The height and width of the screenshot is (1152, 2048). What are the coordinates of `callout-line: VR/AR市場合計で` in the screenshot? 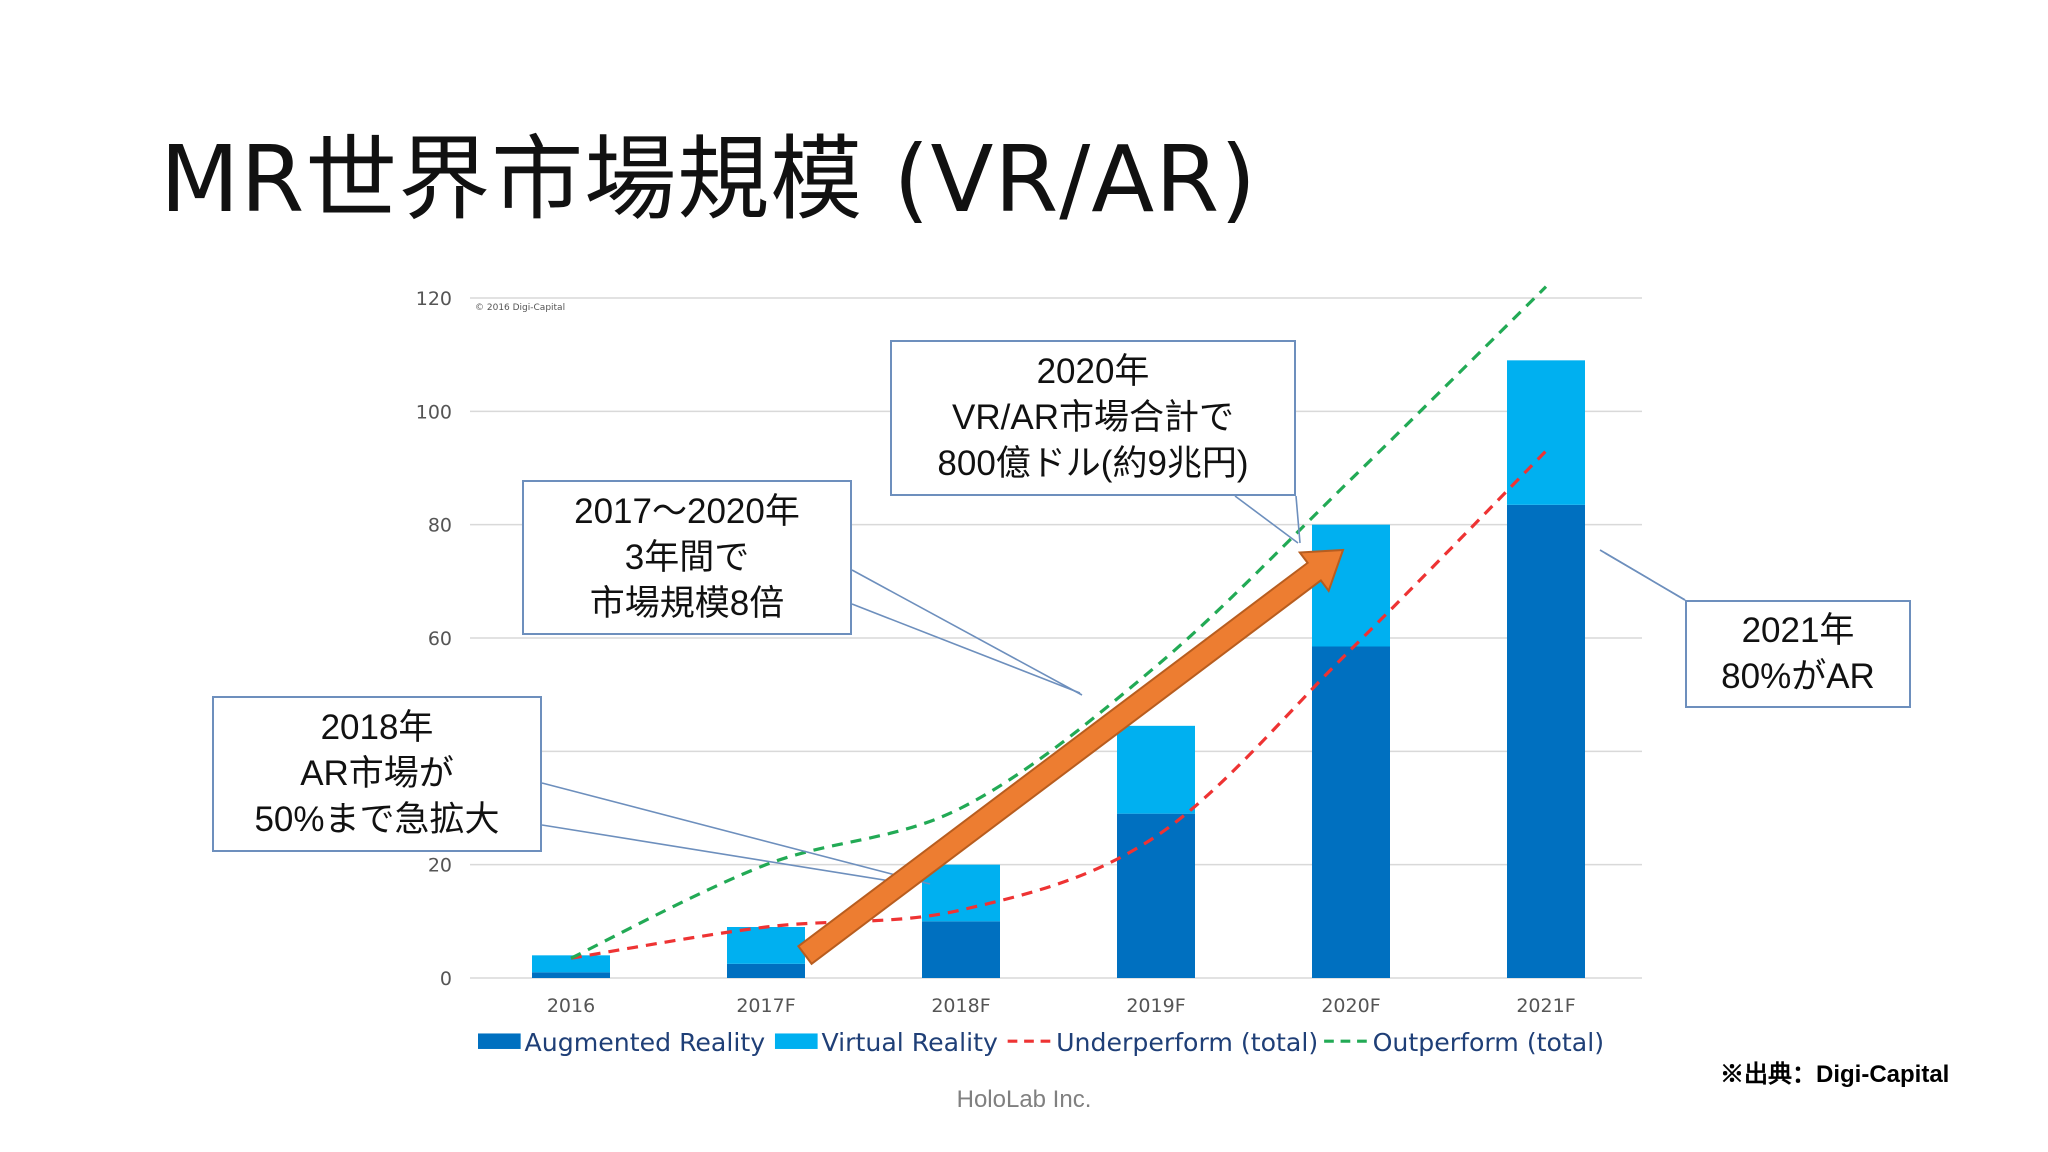 It's located at (1093, 417).